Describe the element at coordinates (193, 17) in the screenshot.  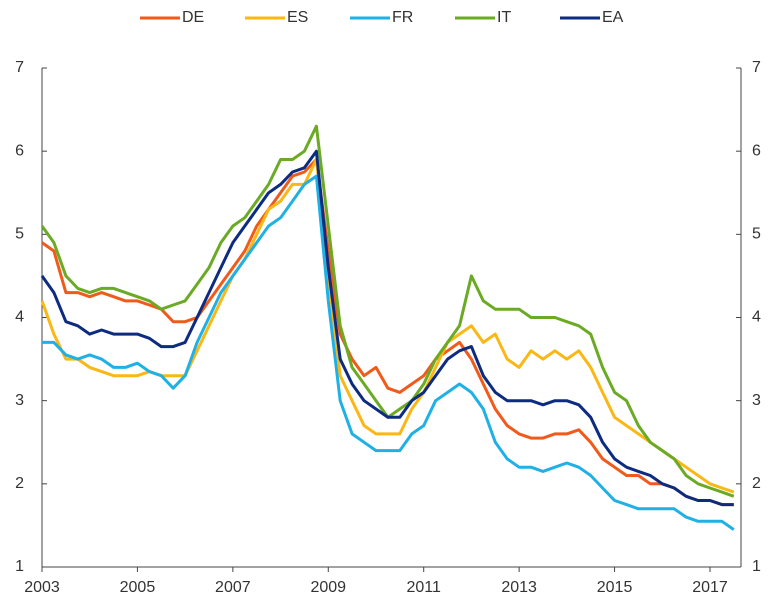
I see `legend-label: DE` at that location.